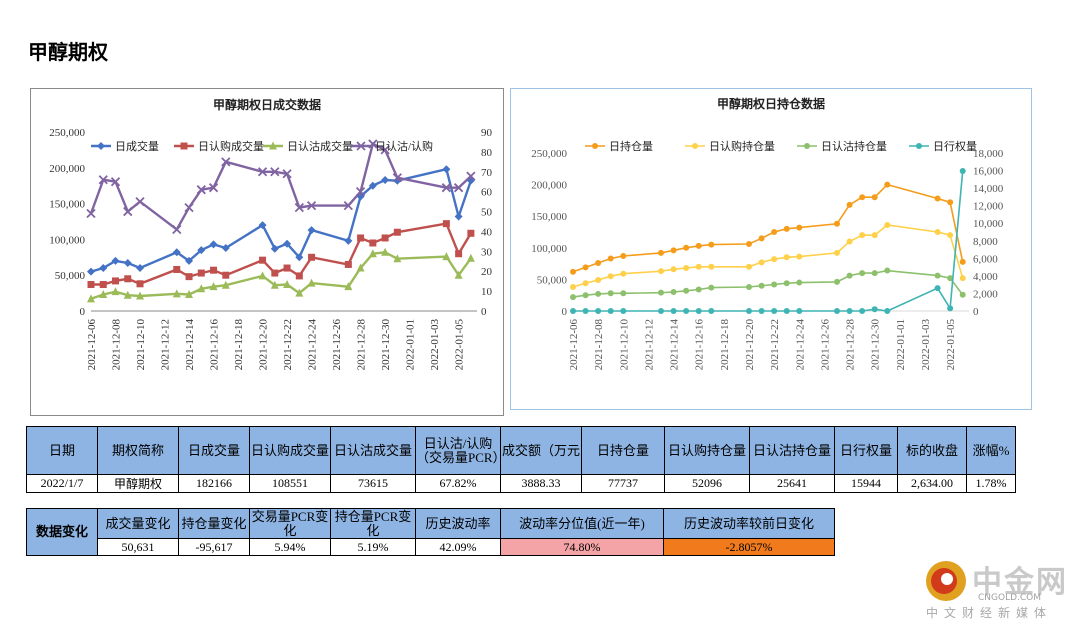 The image size is (1080, 630). Describe the element at coordinates (67, 240) in the screenshot. I see `volume-y-tick-label: 100,000` at that location.